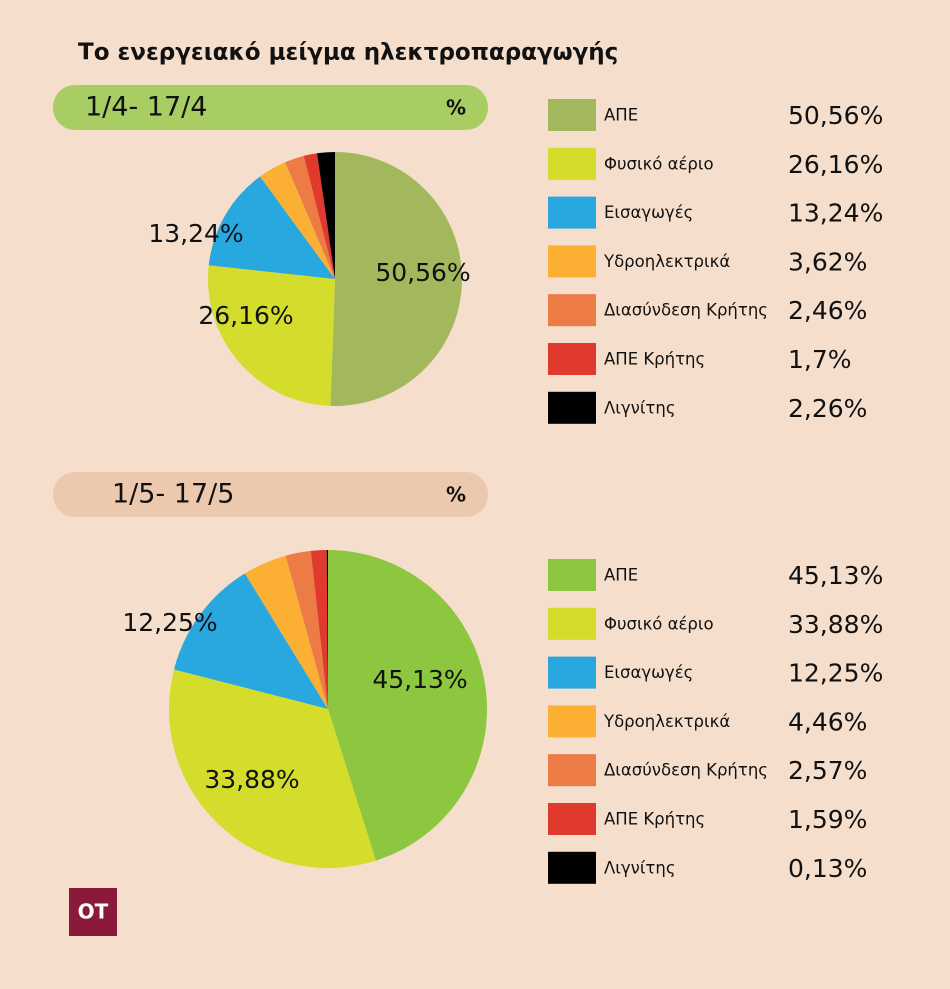  I want to click on logo: OT, so click(93, 912).